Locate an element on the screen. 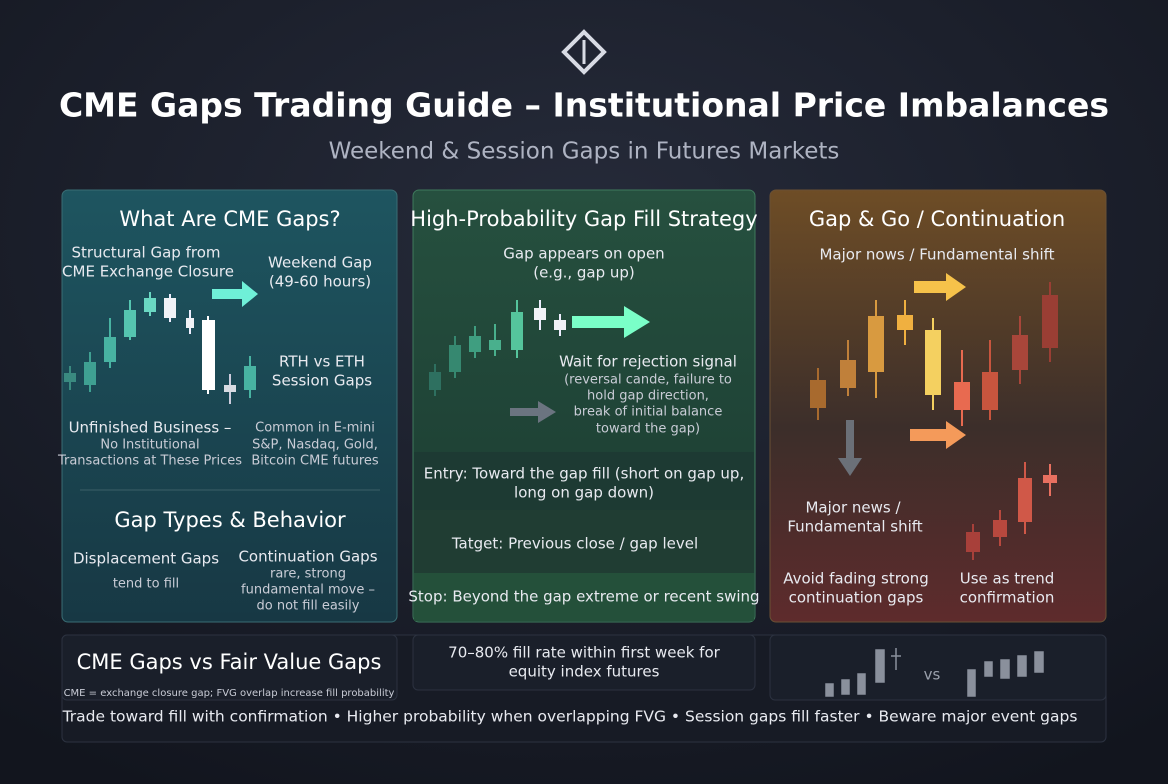 The height and width of the screenshot is (784, 1168). label: No Institutional is located at coordinates (149, 445).